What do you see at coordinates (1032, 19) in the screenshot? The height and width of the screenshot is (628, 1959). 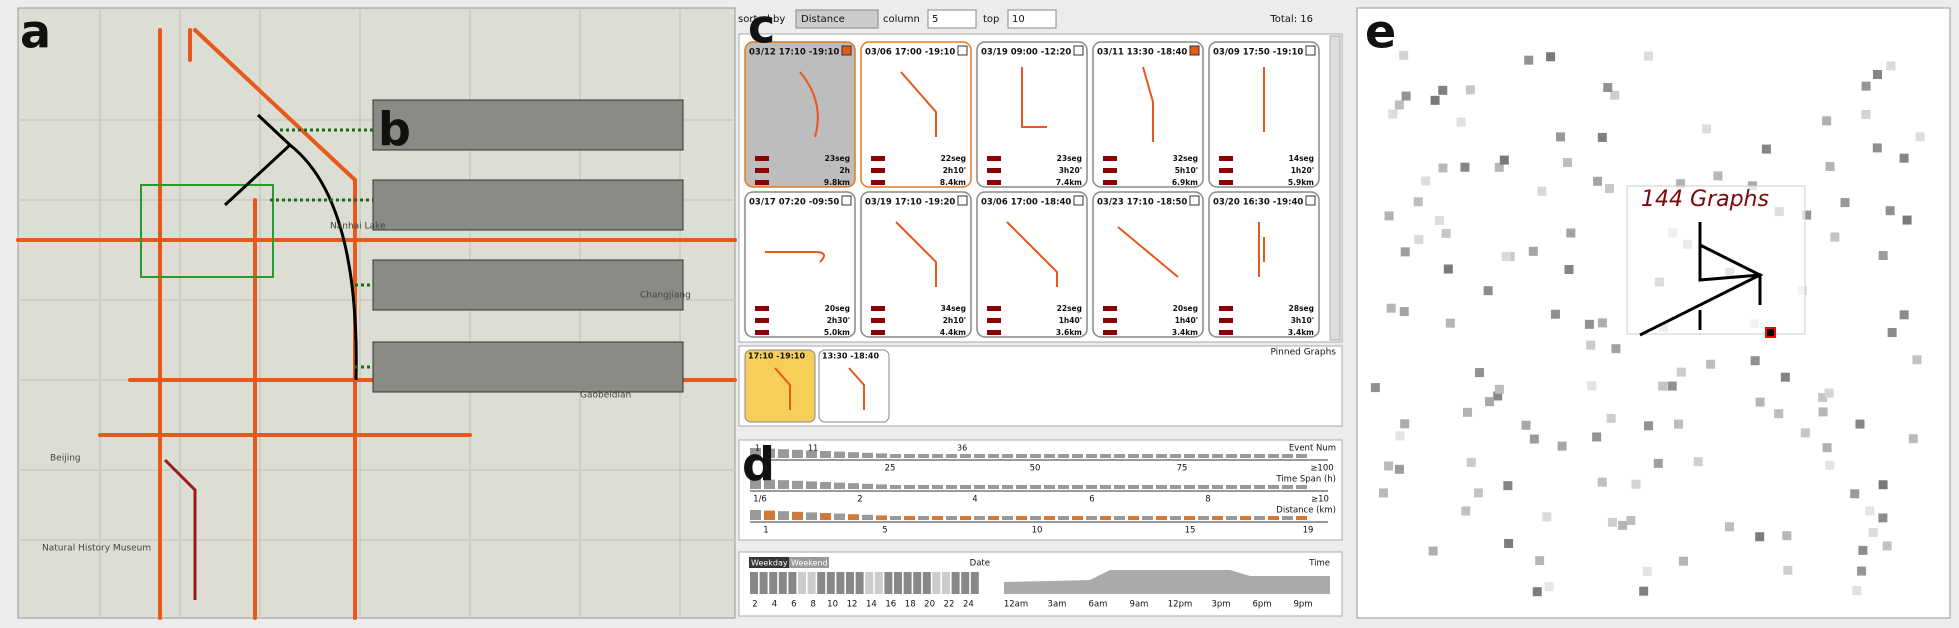 I see `top-spinner` at bounding box center [1032, 19].